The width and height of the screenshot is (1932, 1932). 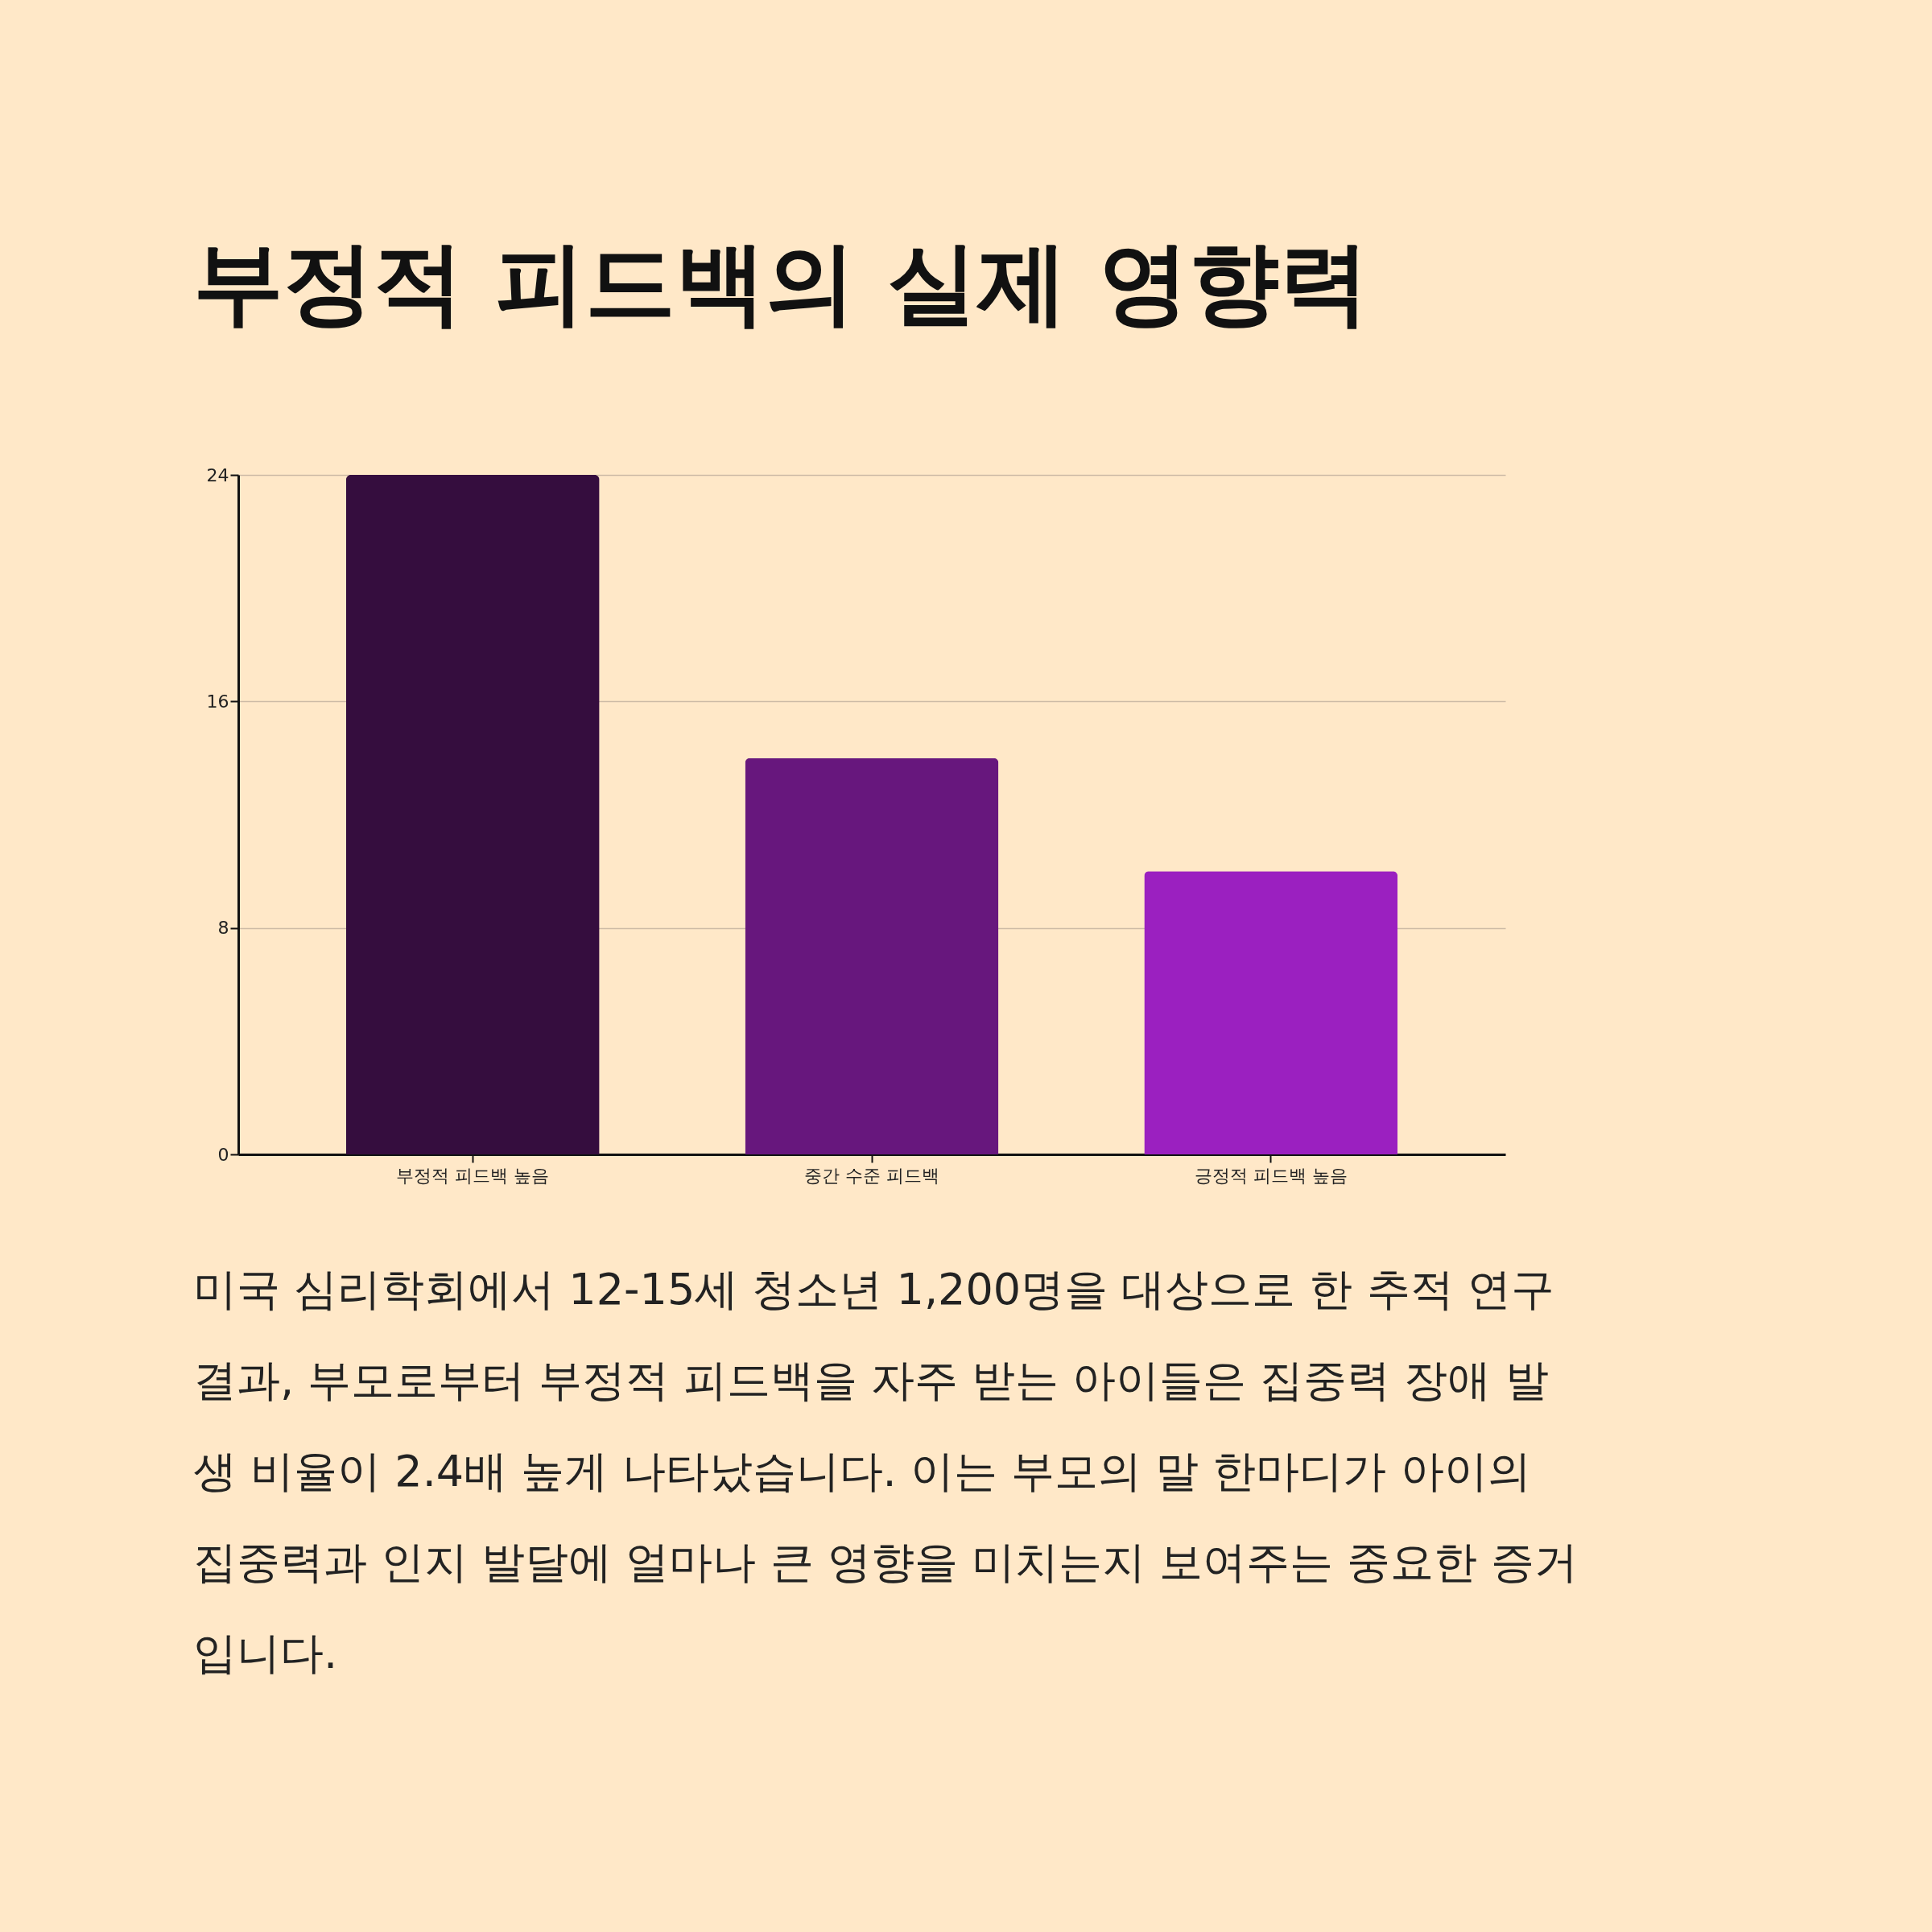 I want to click on chart-title: 부정적 피드백의 실제 영향력, so click(x=781, y=282).